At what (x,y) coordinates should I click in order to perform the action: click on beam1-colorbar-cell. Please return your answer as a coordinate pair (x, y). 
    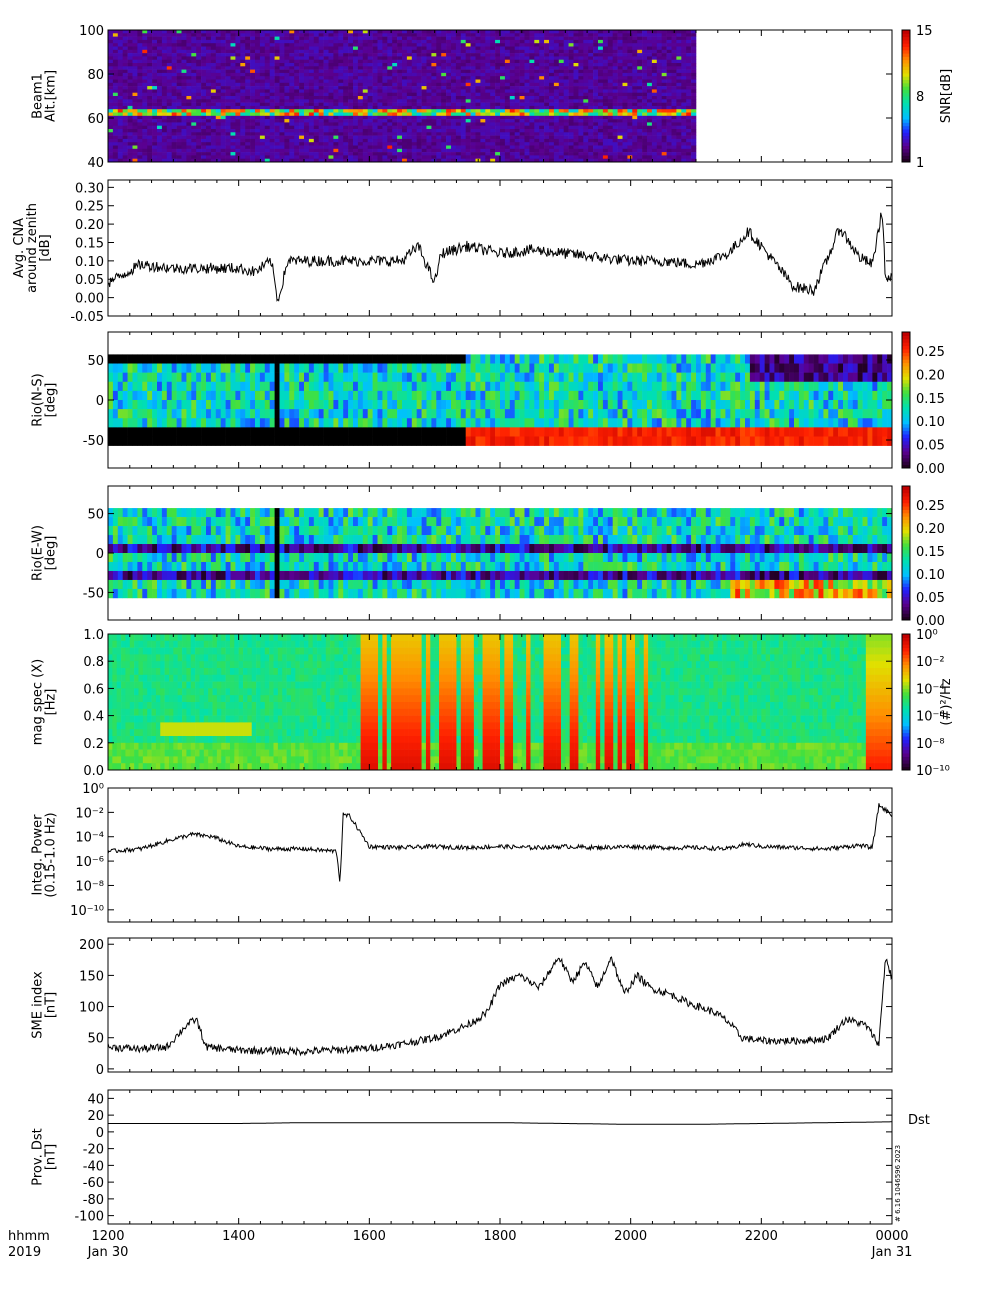
    Looking at the image, I should click on (906, 124).